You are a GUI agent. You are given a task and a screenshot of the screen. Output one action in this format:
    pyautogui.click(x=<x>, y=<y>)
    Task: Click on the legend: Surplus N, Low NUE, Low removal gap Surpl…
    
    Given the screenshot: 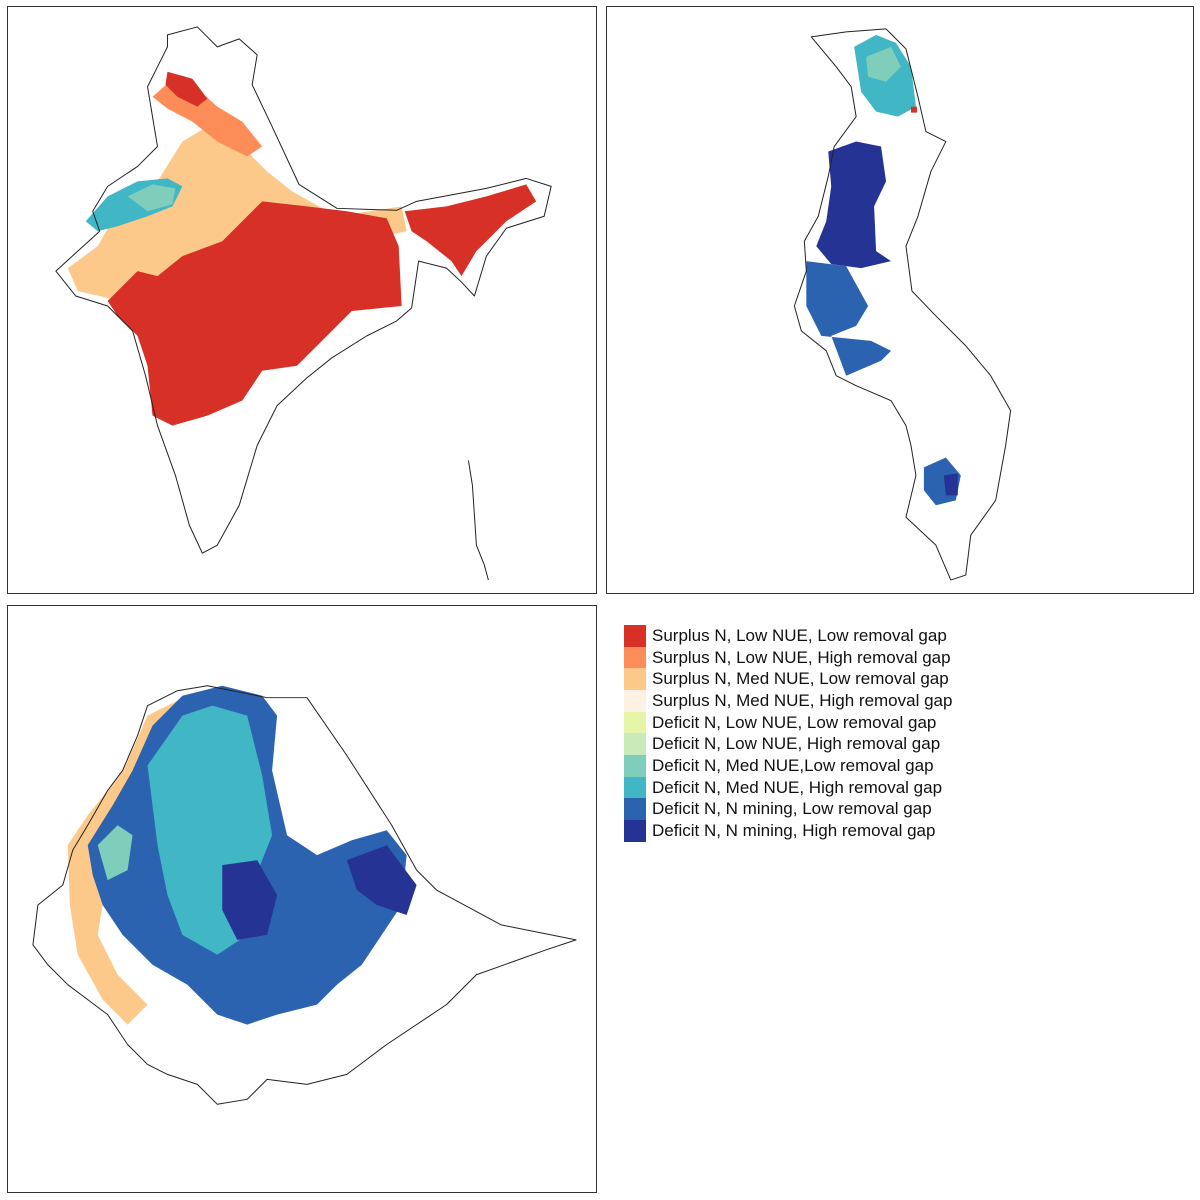 What is the action you would take?
    pyautogui.click(x=904, y=733)
    